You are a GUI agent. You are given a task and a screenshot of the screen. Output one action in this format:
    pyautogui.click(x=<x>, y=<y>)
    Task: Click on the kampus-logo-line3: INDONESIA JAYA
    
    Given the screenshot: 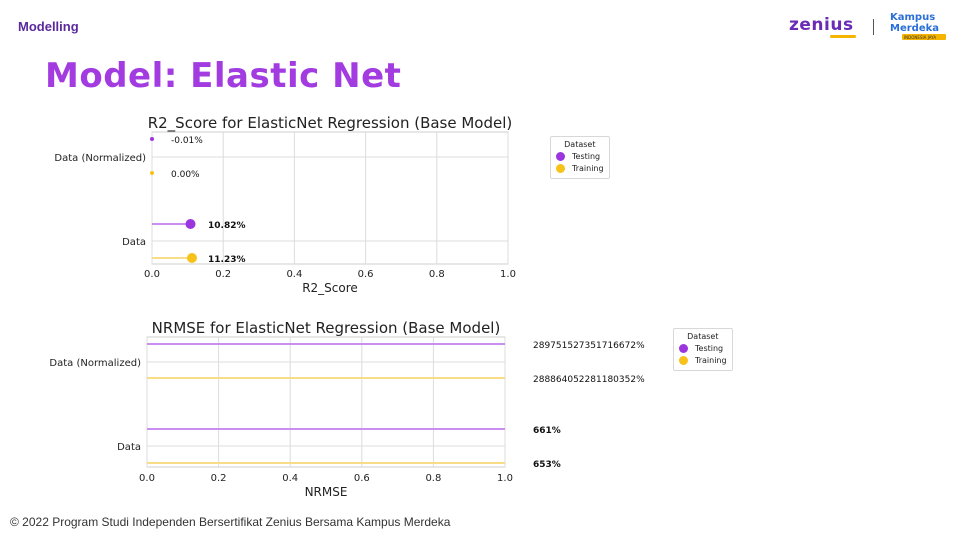 What is the action you would take?
    pyautogui.click(x=920, y=37)
    